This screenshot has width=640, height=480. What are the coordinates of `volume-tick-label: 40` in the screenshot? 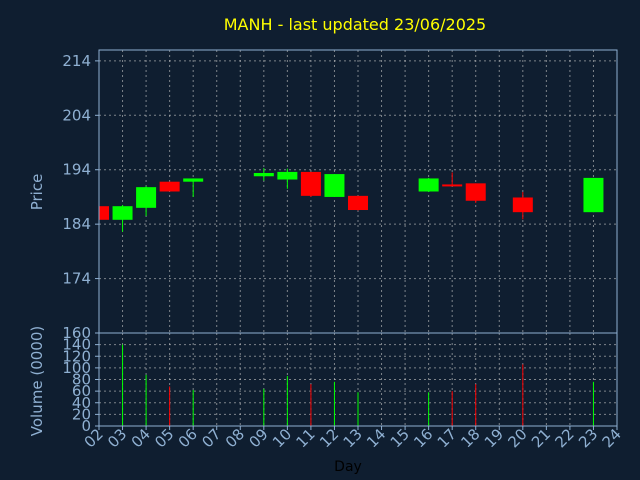 It's located at (81, 403).